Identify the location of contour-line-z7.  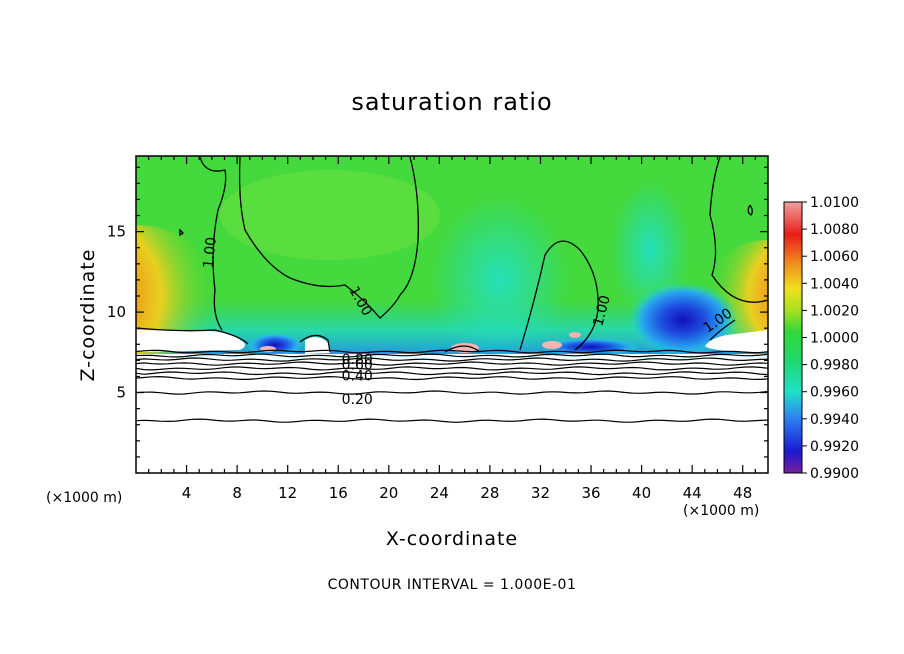
(452, 392).